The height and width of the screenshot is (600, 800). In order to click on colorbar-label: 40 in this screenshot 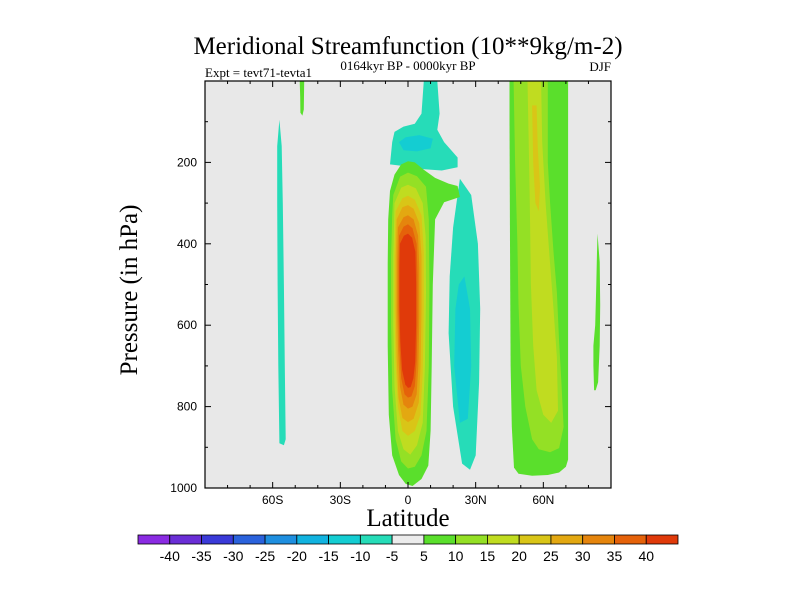, I will do `click(646, 556)`.